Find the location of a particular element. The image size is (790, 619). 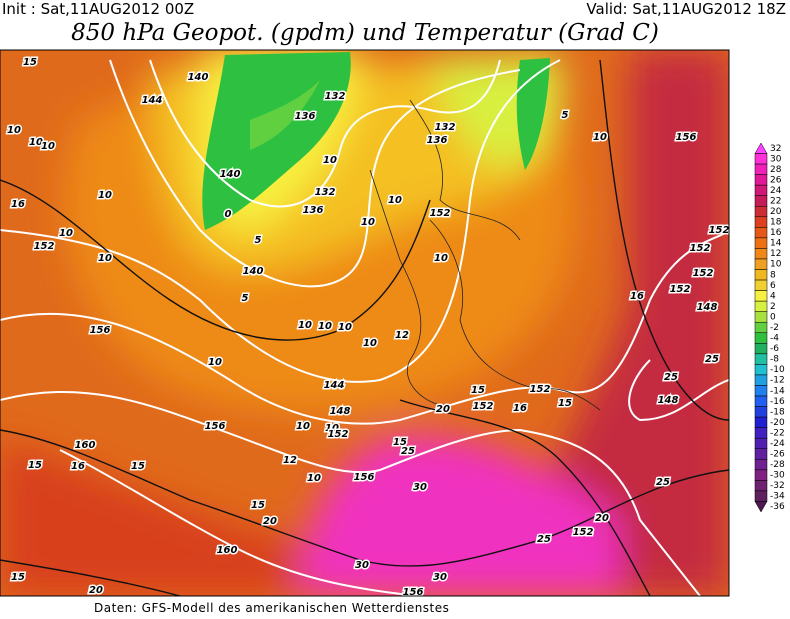

contour-label: 12 is located at coordinates (402, 335).